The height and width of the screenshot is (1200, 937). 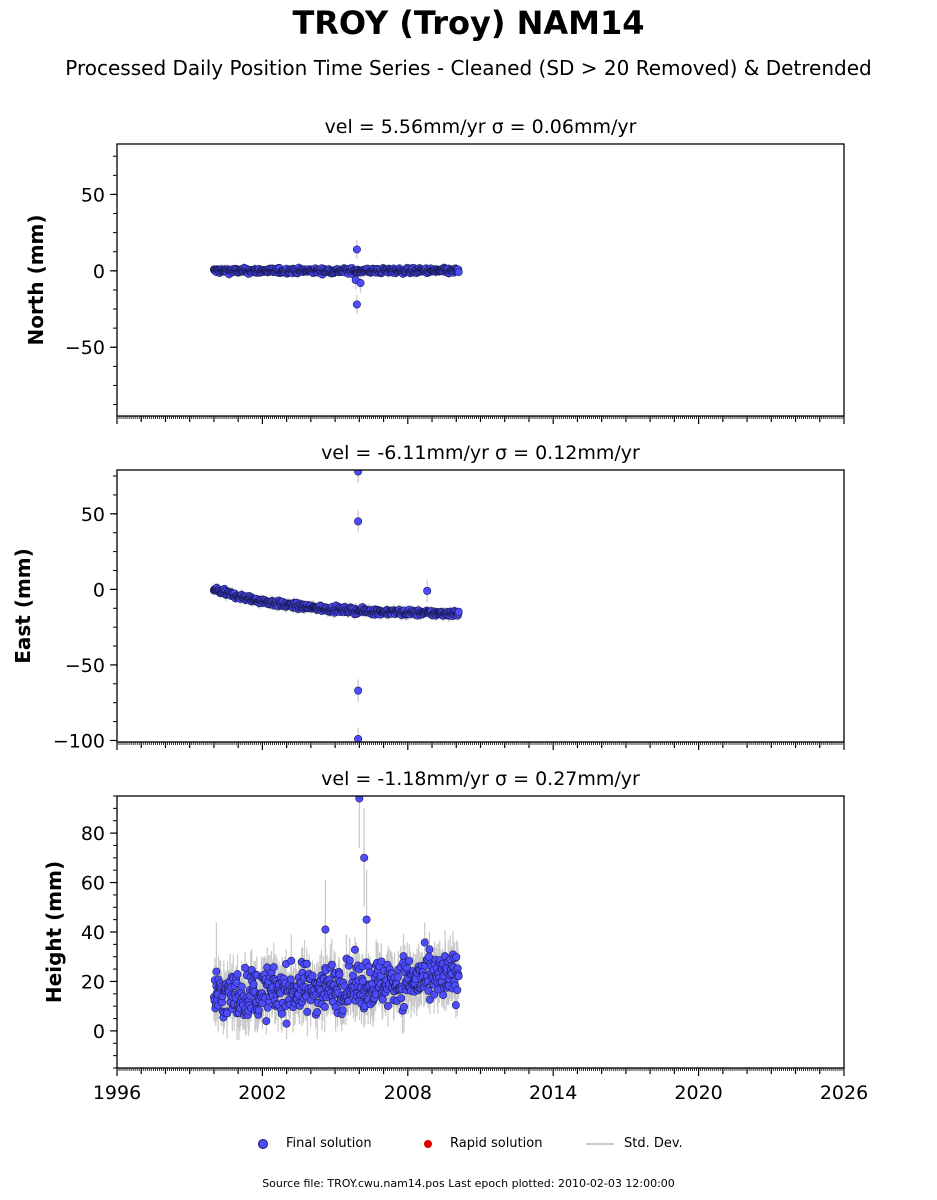 What do you see at coordinates (263, 1143) in the screenshot?
I see `final-solution-marker` at bounding box center [263, 1143].